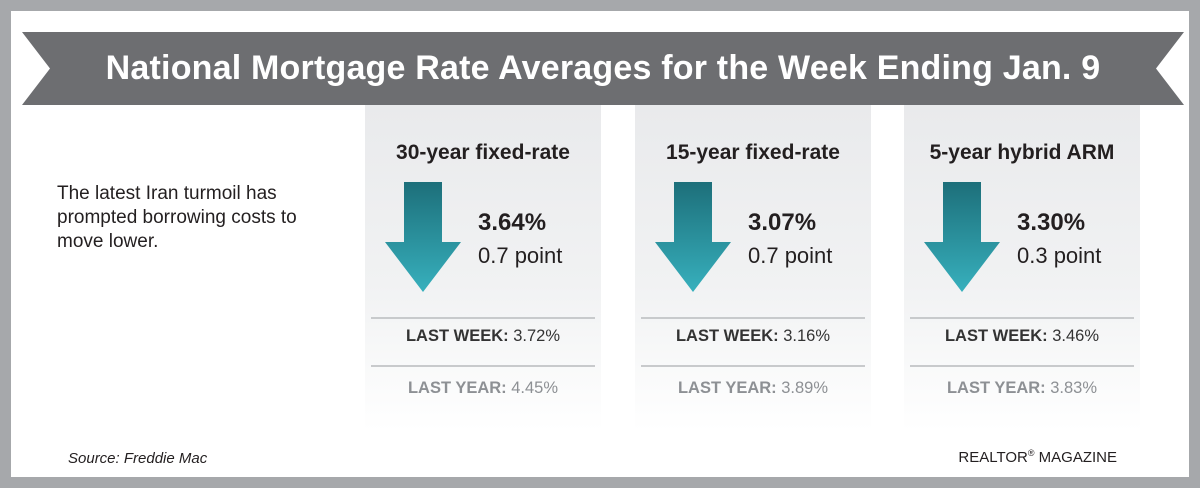 This screenshot has width=1200, height=488. Describe the element at coordinates (1031, 453) in the screenshot. I see `registered-mark: ®` at that location.